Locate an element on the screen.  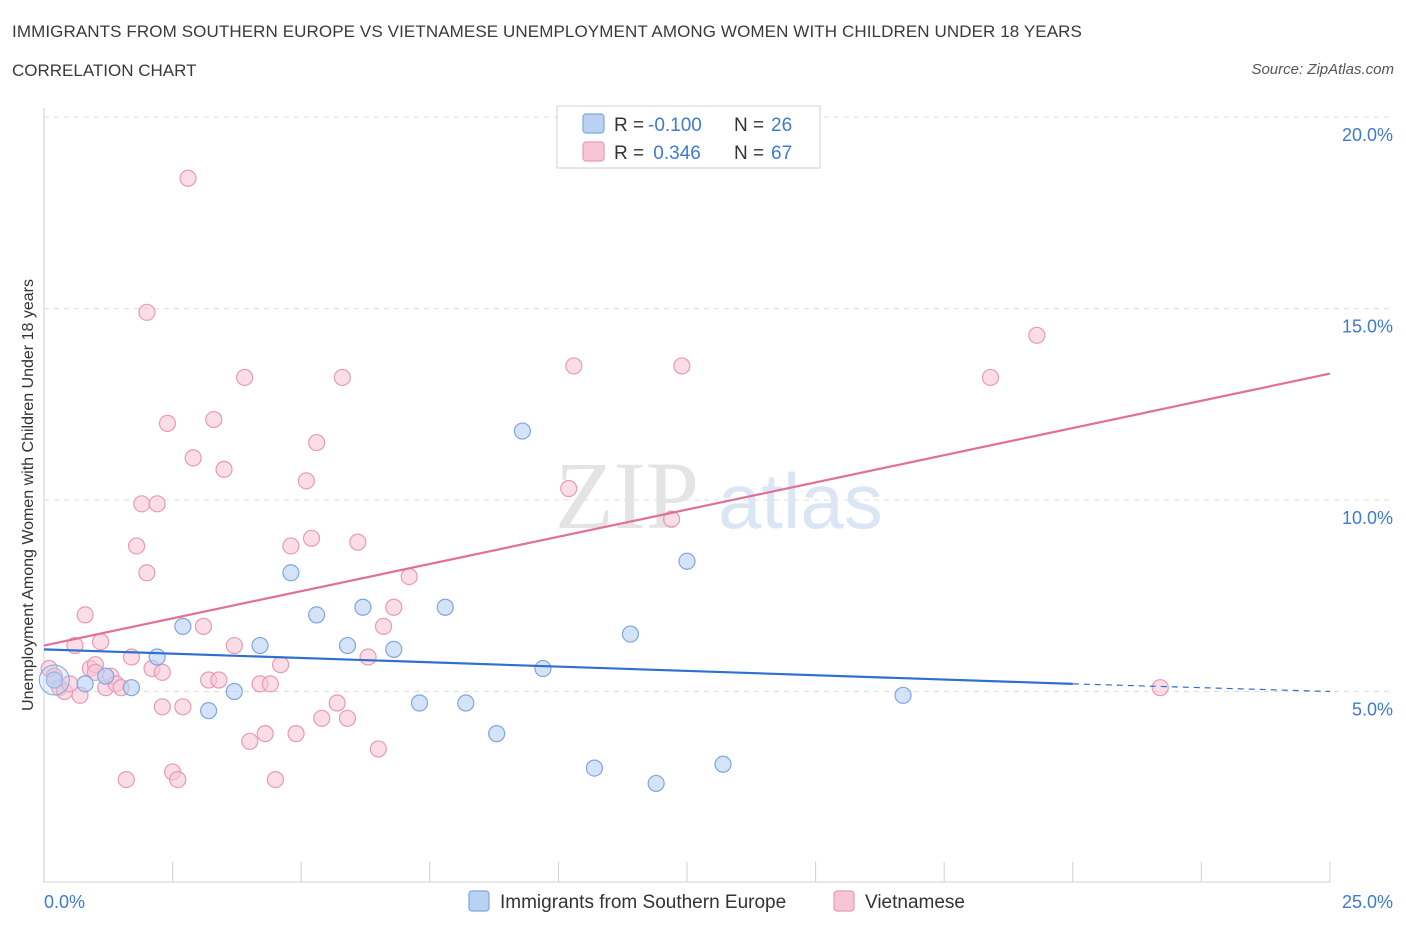
watermark-zip: ZIP is located at coordinates (627, 495).